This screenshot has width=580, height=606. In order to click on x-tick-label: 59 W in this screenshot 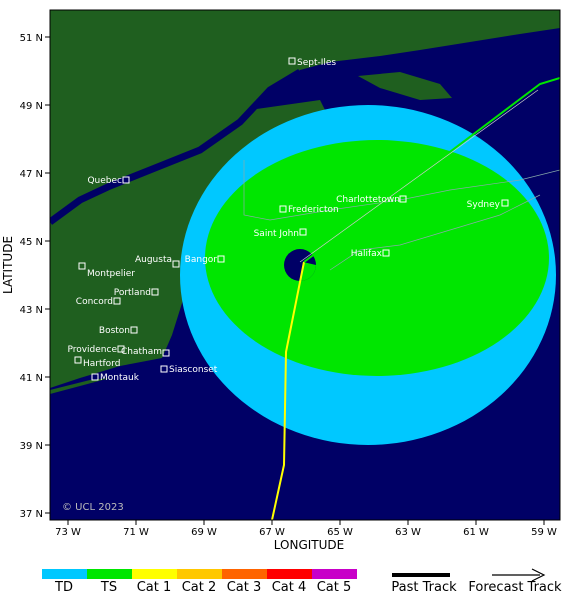, I will do `click(544, 532)`.